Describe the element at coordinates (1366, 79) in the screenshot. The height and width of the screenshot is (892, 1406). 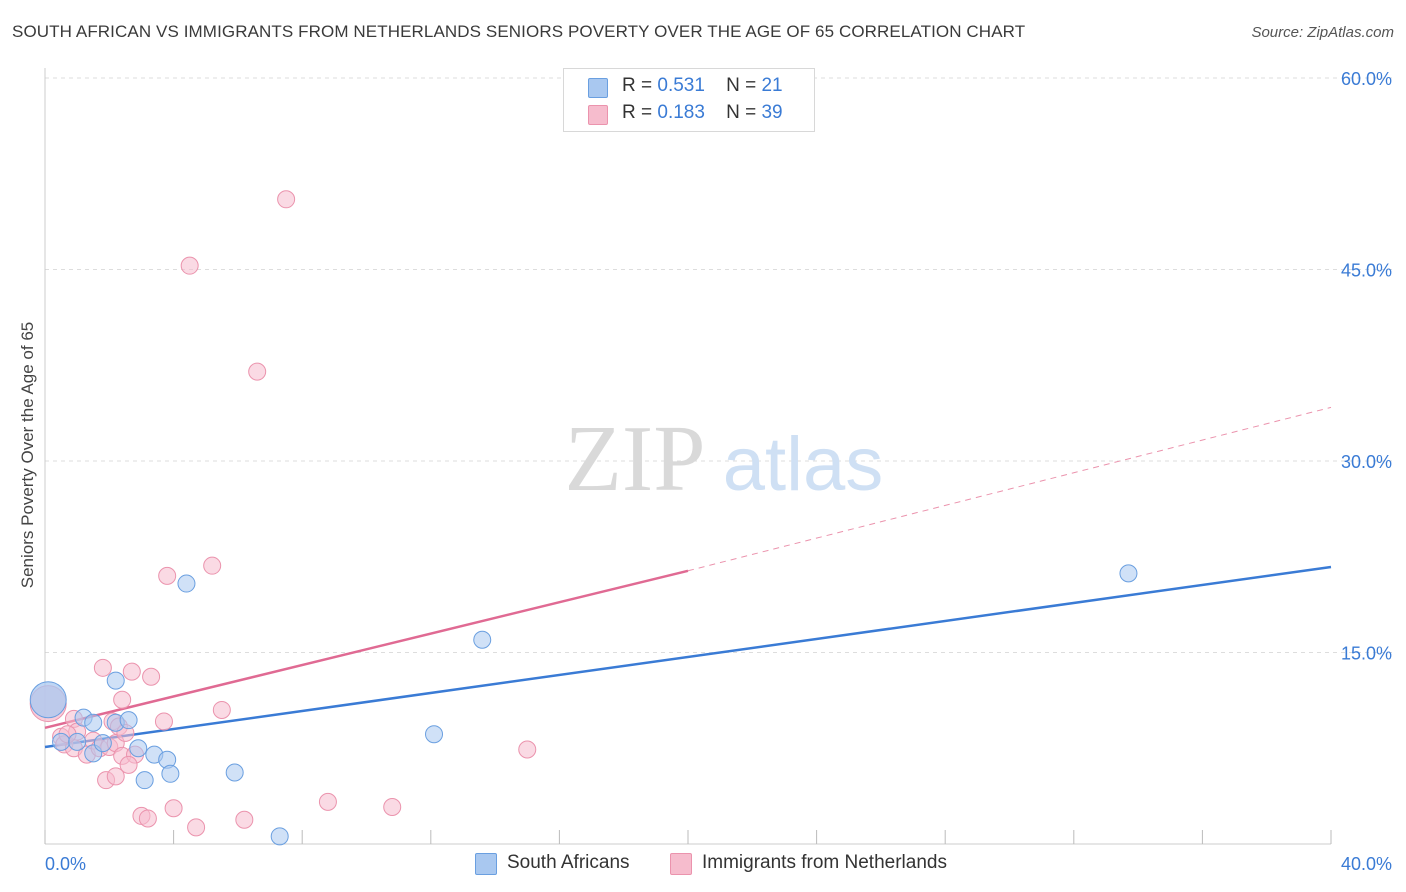
I see `y-tick-label-60: 60.0%` at that location.